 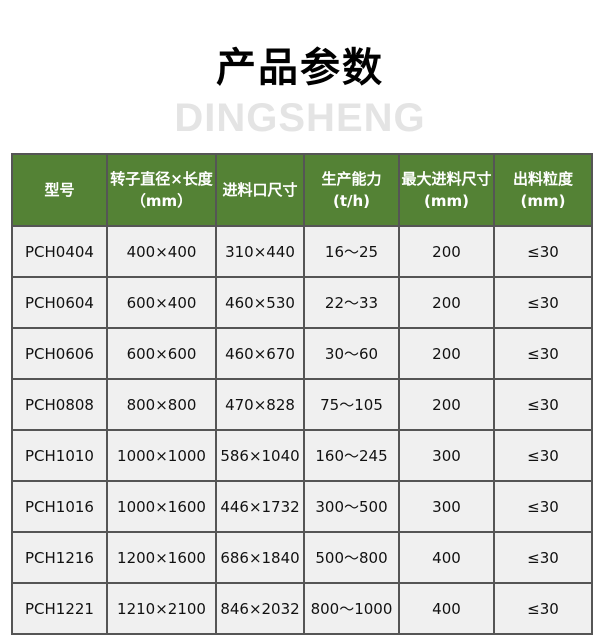 What do you see at coordinates (260, 404) in the screenshot?
I see `table-cell: 470×828` at bounding box center [260, 404].